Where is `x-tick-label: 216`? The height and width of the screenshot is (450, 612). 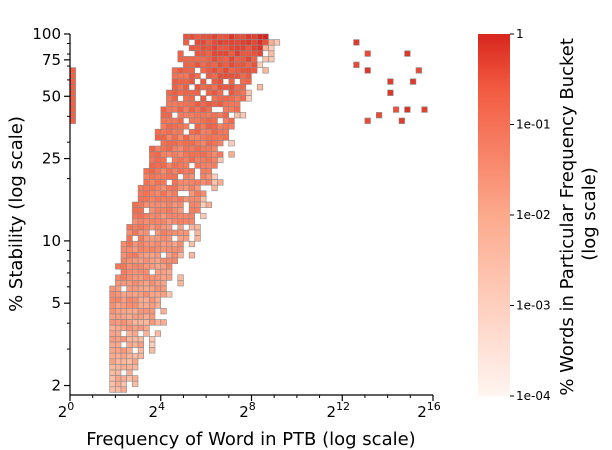
x-tick-label: 216 is located at coordinates (429, 410).